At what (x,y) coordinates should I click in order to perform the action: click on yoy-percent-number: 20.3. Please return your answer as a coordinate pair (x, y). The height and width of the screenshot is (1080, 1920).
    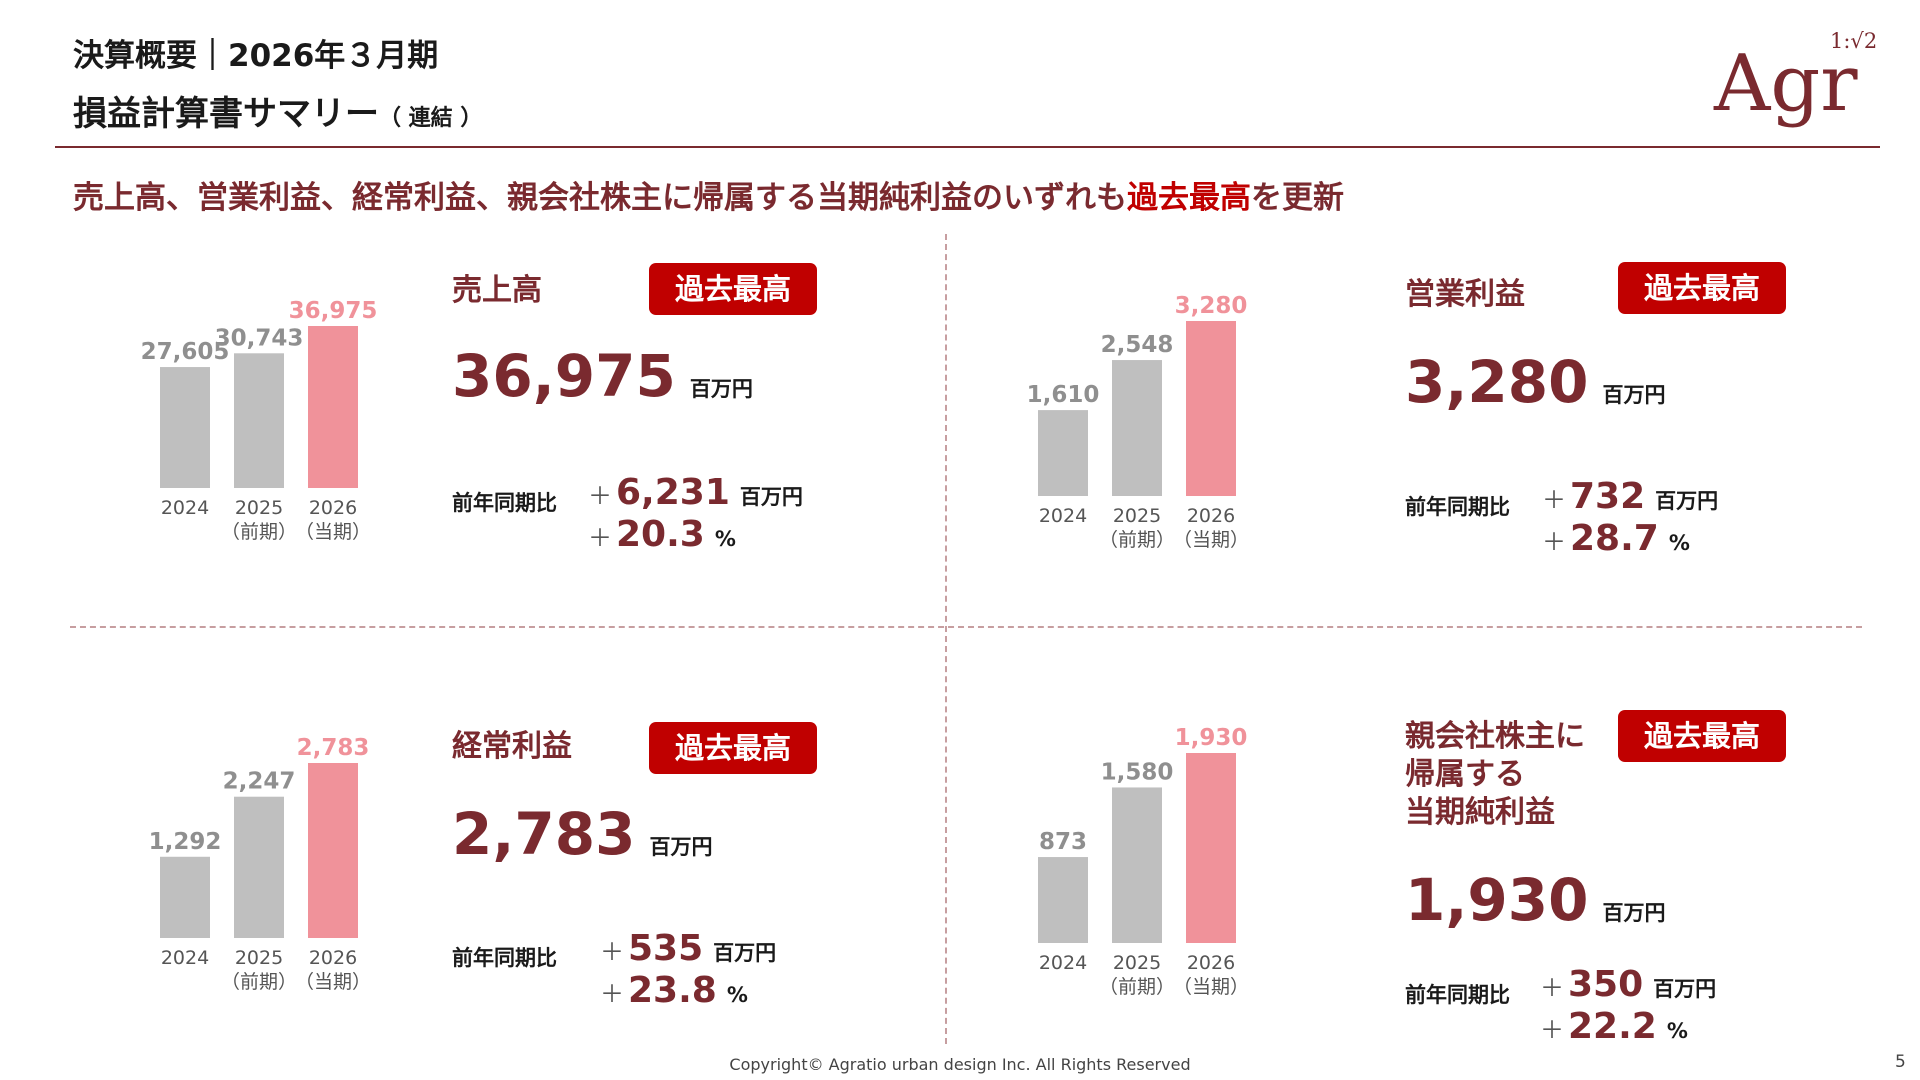
    Looking at the image, I should click on (660, 534).